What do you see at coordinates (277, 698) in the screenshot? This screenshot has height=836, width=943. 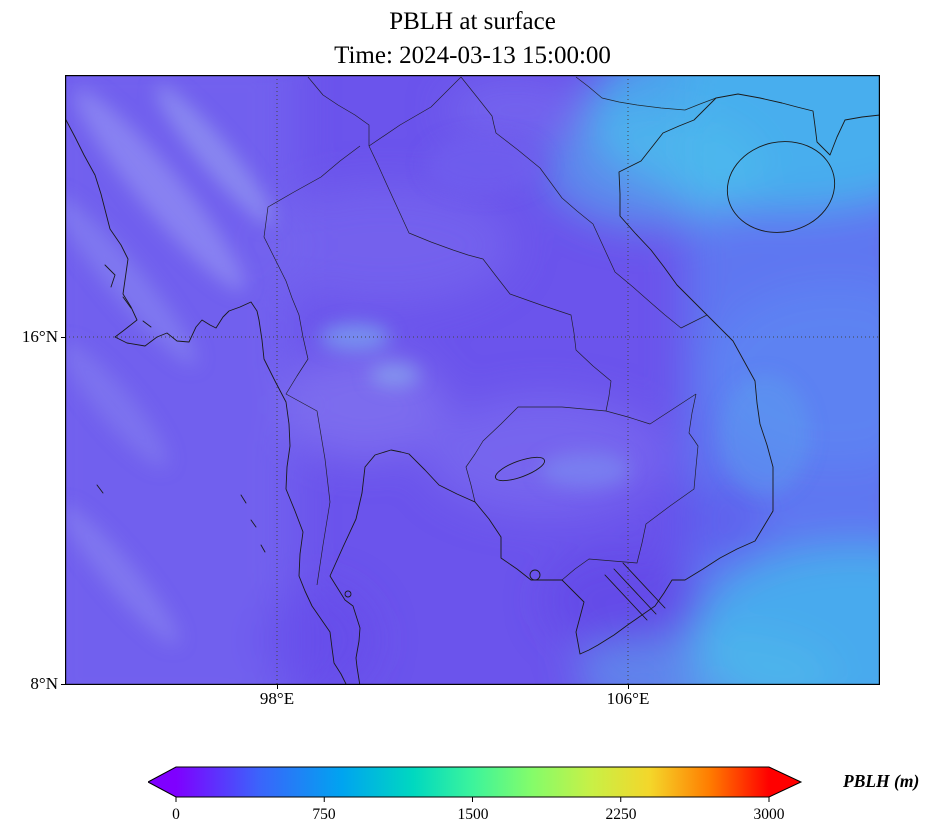 I see `x-tick-label-98e: 98°E` at bounding box center [277, 698].